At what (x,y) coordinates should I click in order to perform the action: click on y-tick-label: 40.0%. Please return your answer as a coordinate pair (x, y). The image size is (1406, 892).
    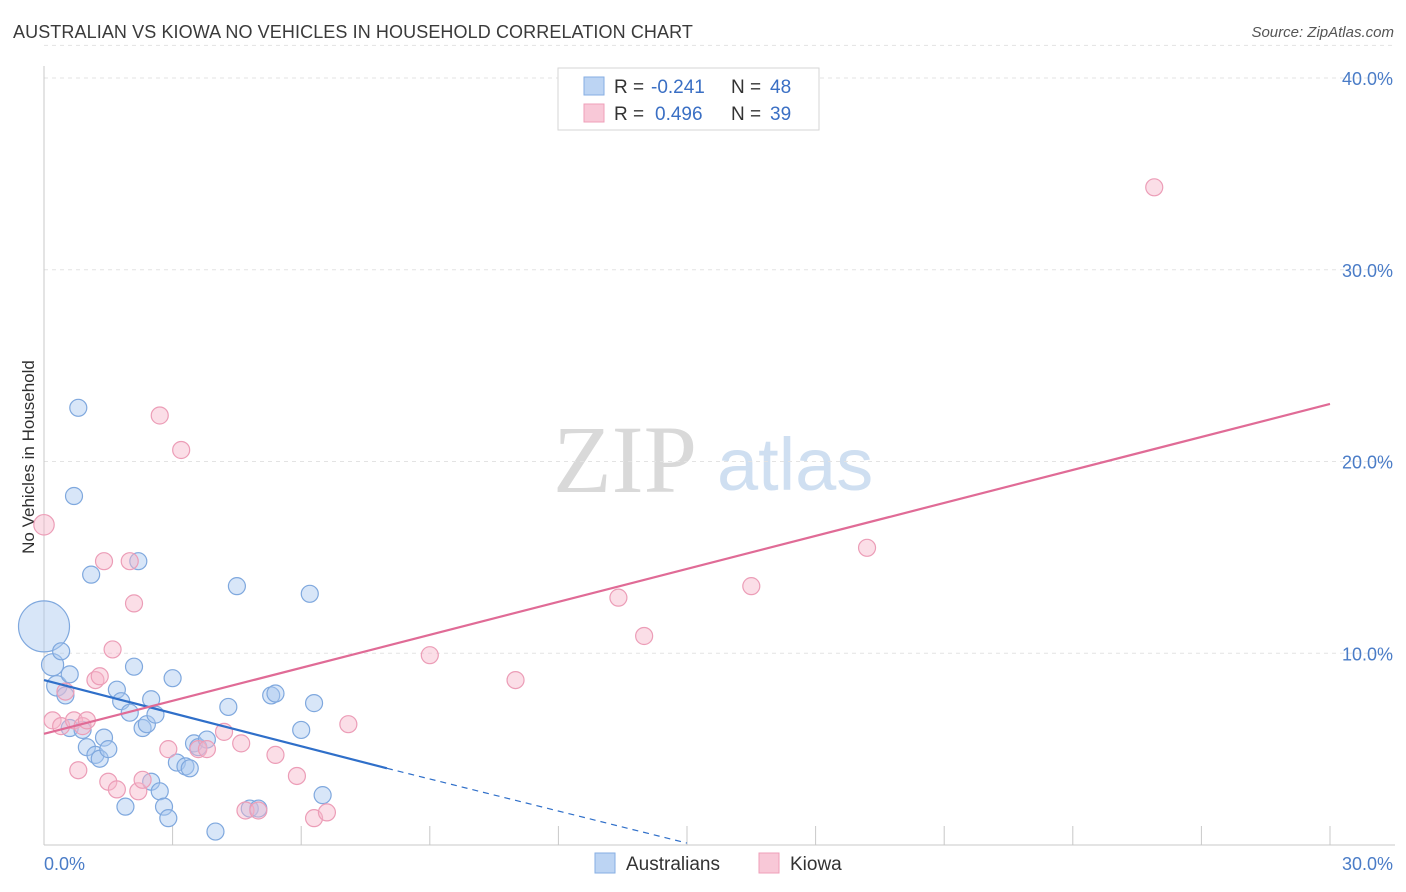
    Looking at the image, I should click on (1367, 79).